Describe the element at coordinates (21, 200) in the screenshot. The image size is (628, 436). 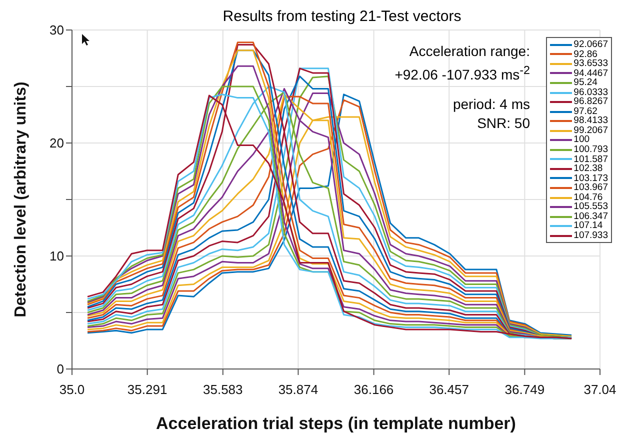
I see `y-axis-title: Detection level (arbitrary units)` at that location.